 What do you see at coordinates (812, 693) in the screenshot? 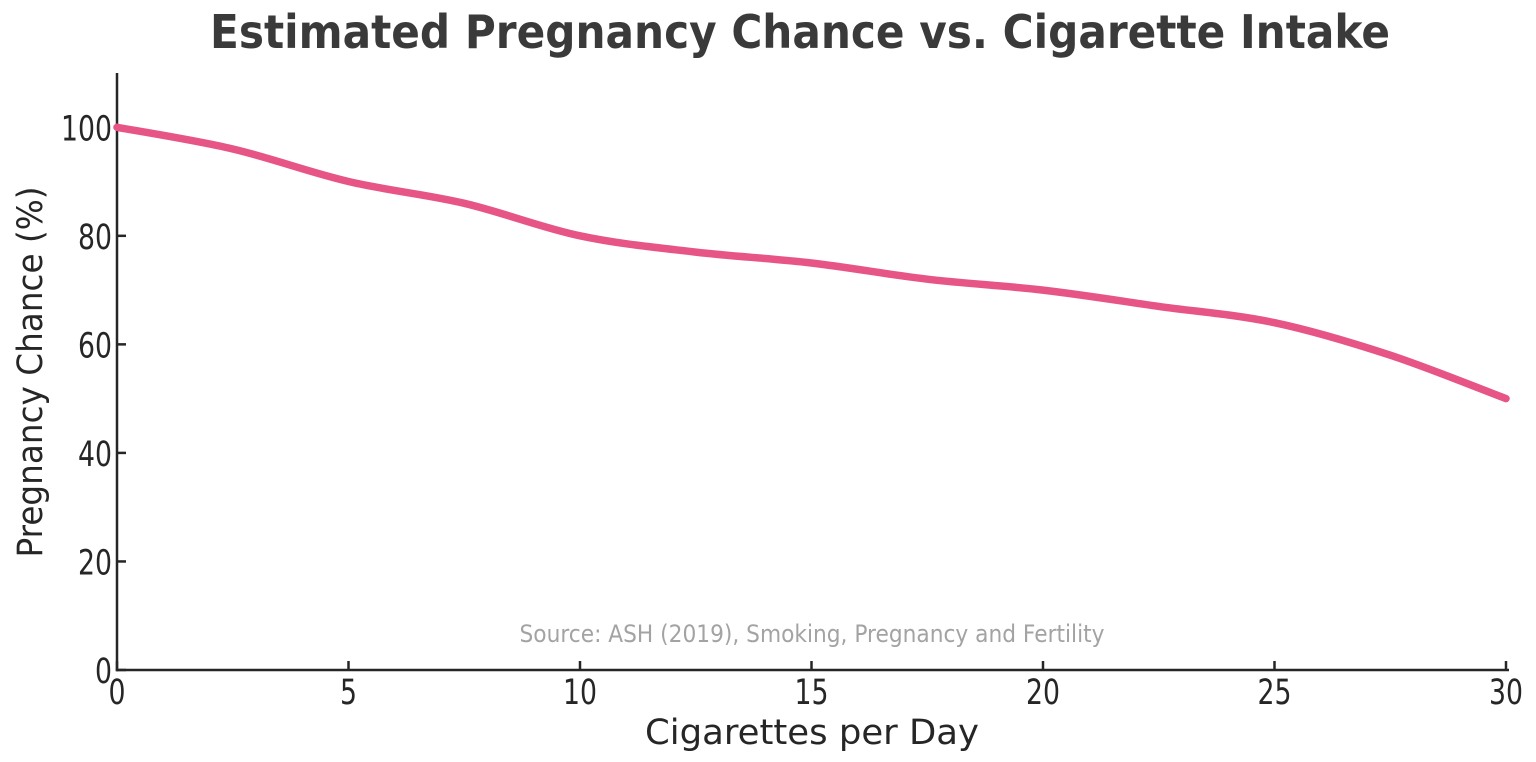
I see `x-tick-label: 15` at bounding box center [812, 693].